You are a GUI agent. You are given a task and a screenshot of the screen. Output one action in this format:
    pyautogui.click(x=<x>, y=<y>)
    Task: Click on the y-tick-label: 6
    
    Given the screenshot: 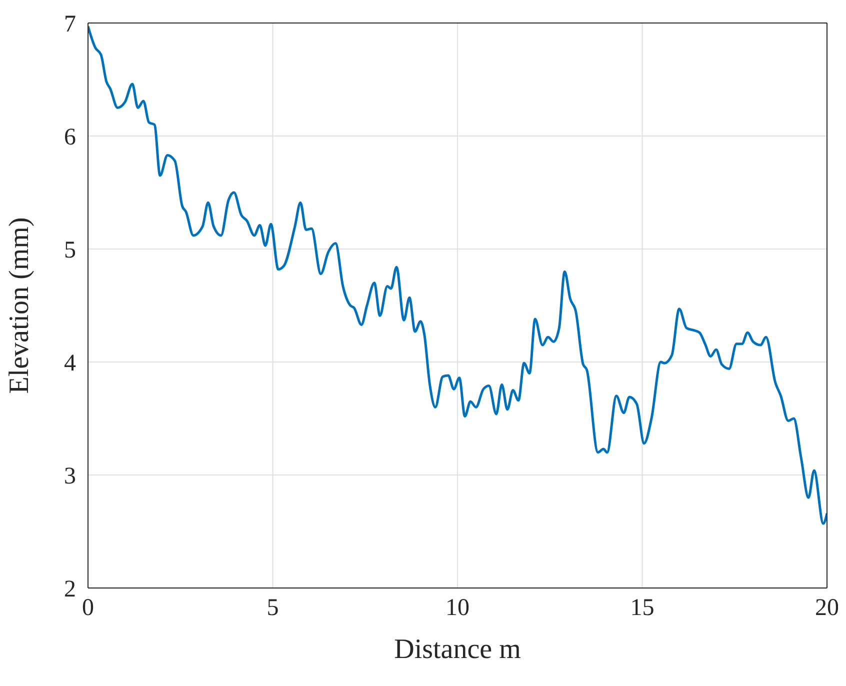 What is the action you would take?
    pyautogui.click(x=70, y=137)
    